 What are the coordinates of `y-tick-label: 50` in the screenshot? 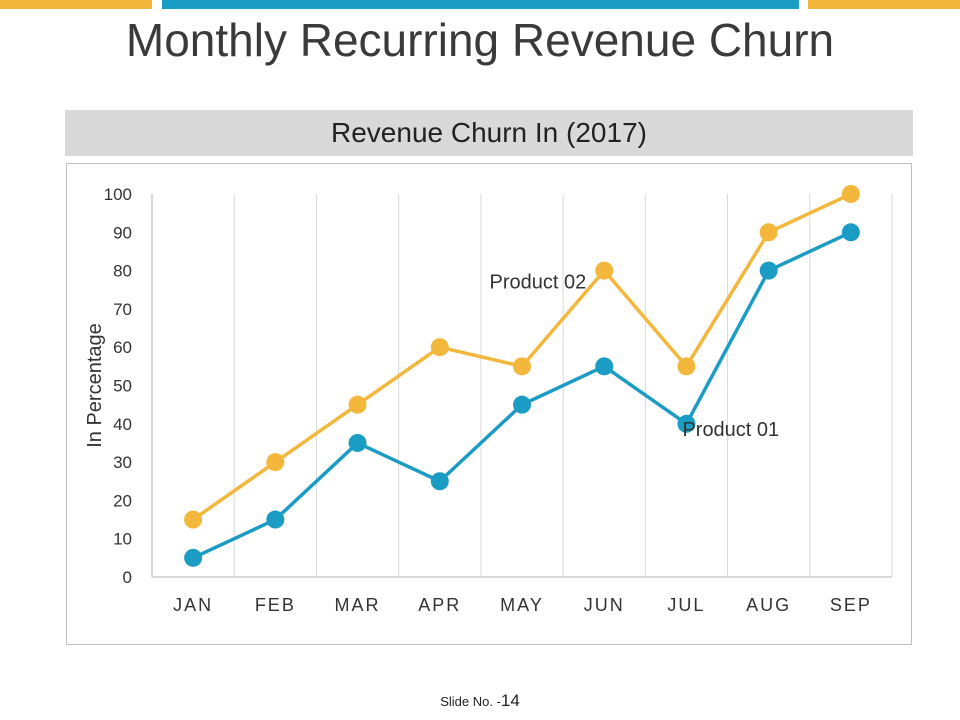 It's located at (122, 386).